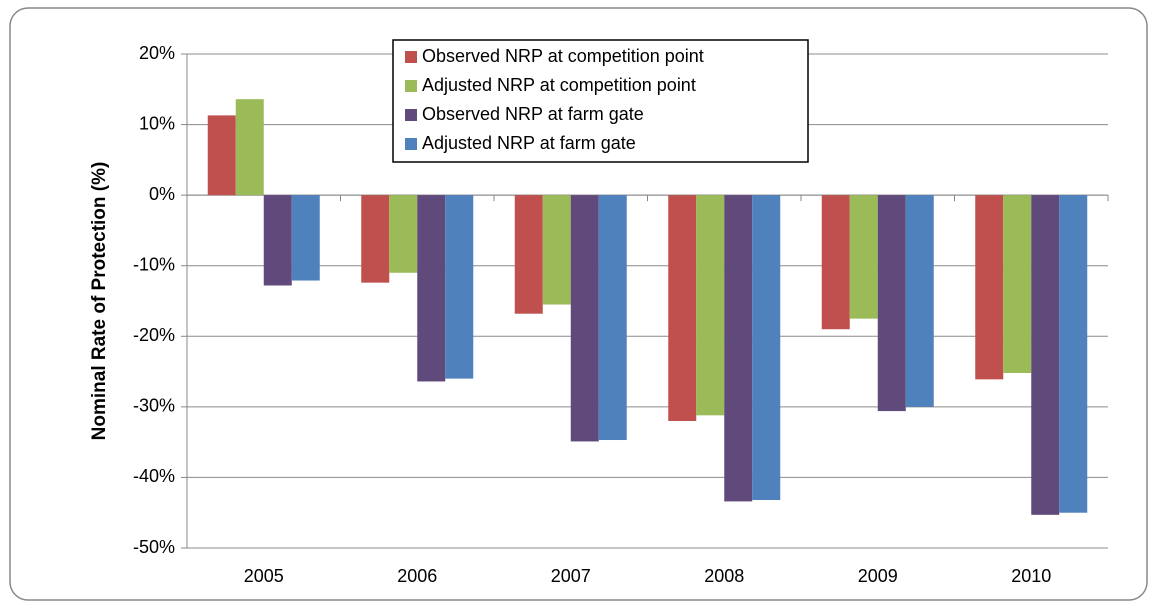  What do you see at coordinates (99, 301) in the screenshot?
I see `y-axis-label: Nominal Rate of Protection (%)` at bounding box center [99, 301].